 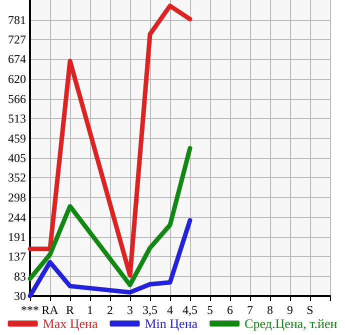 What do you see at coordinates (290, 310) in the screenshot?
I see `x-tick-label: 9` at bounding box center [290, 310].